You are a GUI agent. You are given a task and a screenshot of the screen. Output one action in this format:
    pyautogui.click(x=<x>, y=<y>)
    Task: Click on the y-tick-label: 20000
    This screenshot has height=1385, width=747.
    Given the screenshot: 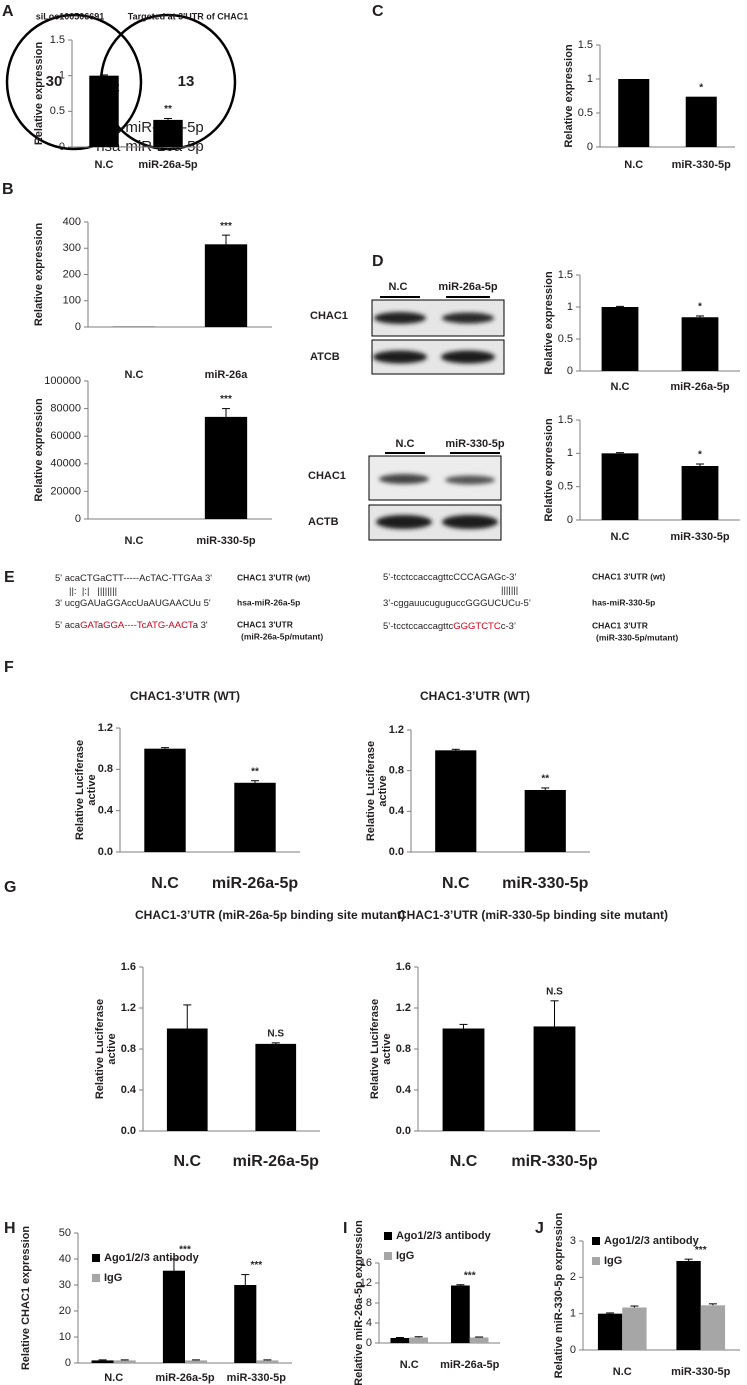 What is the action you would take?
    pyautogui.click(x=65, y=491)
    